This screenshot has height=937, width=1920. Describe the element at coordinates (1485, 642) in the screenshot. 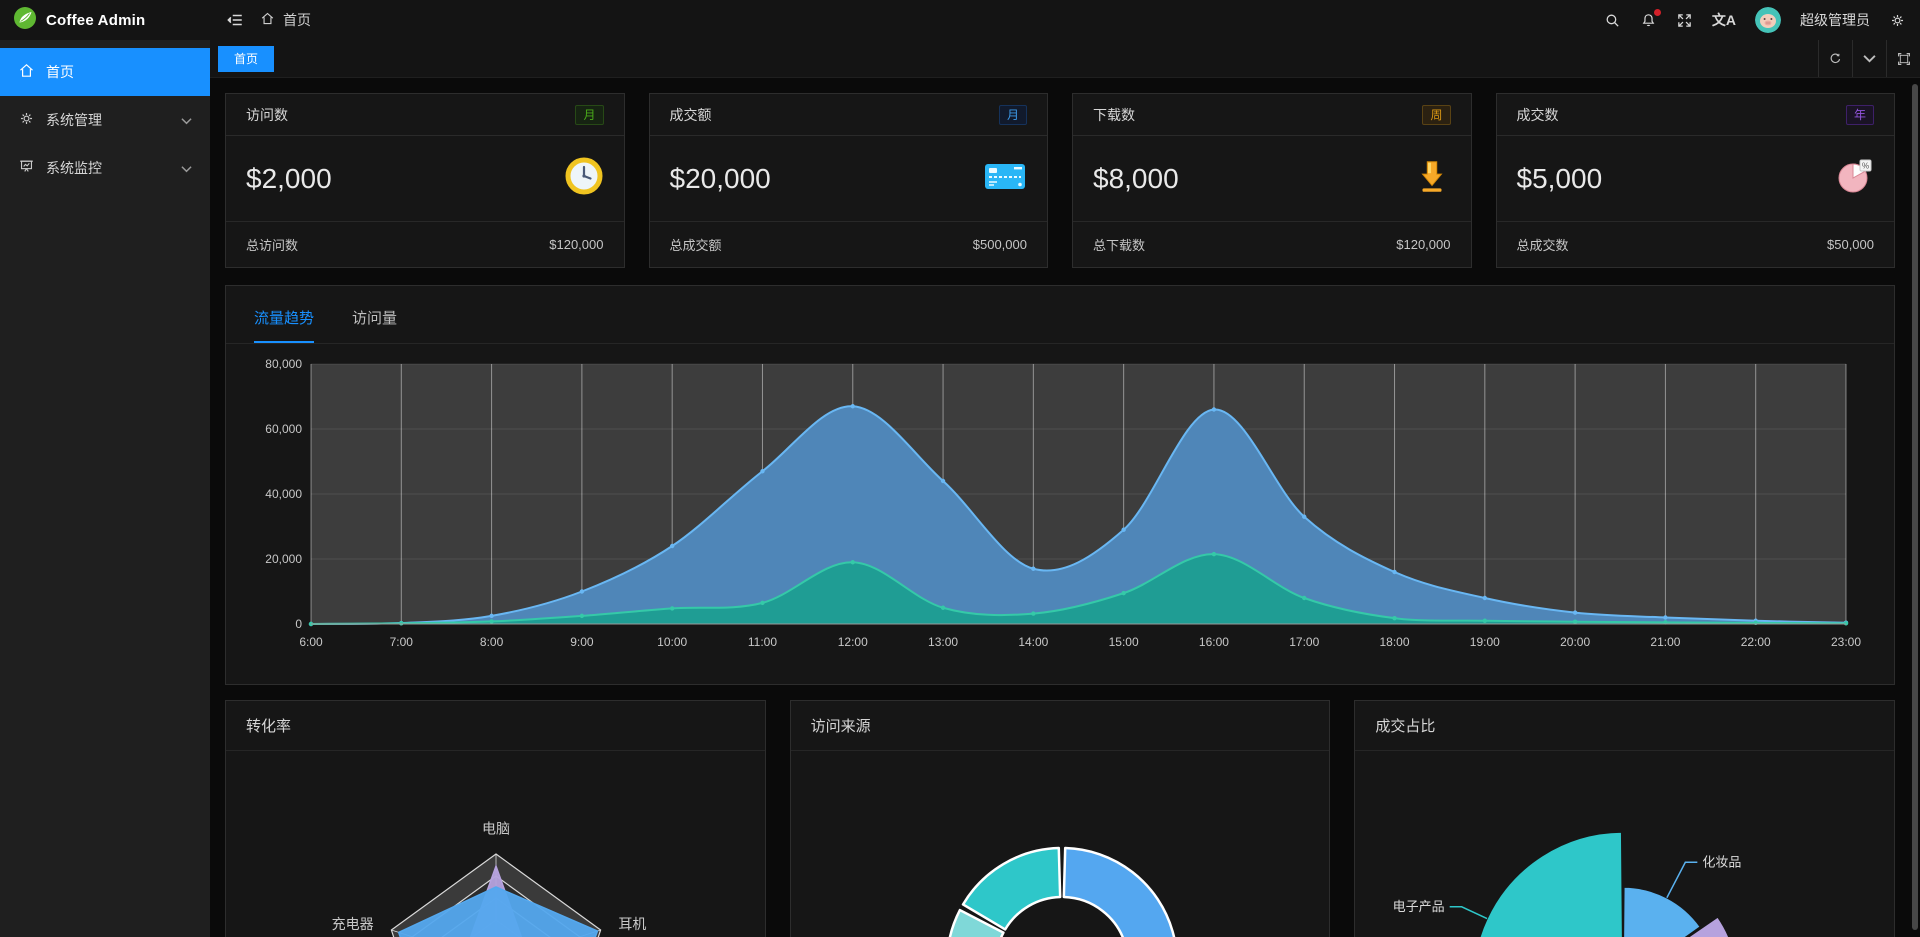

I see `svg-text: 19:00` at that location.